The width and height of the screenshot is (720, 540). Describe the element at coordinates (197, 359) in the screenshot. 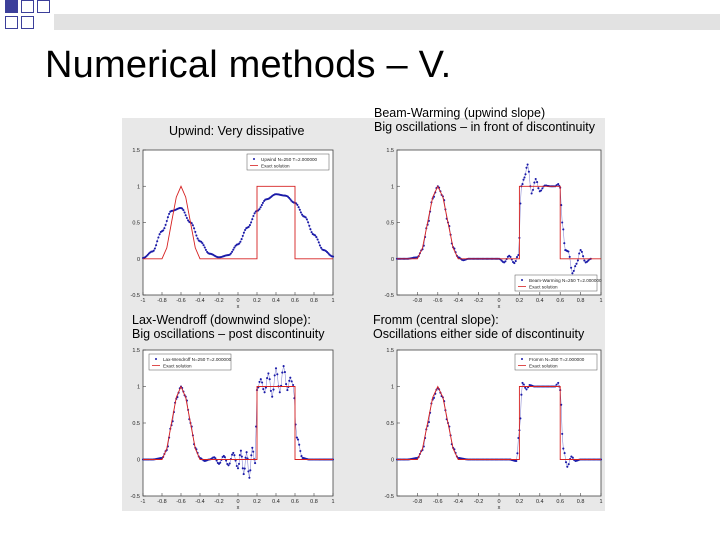

I see `legend-entry: Lax-Wendroff N=250 T=2.000000` at that location.